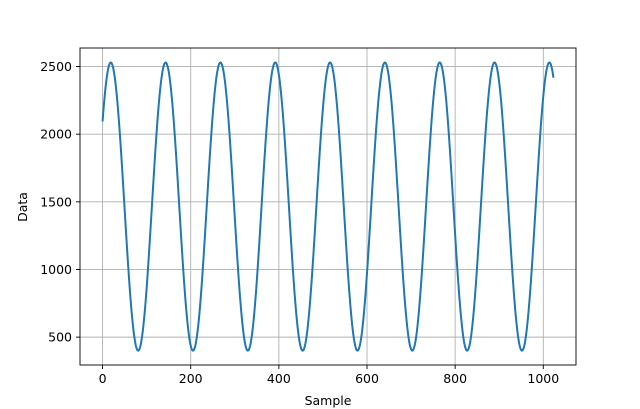 This screenshot has height=409, width=640. Describe the element at coordinates (455, 378) in the screenshot. I see `x-tick-label: 800` at that location.